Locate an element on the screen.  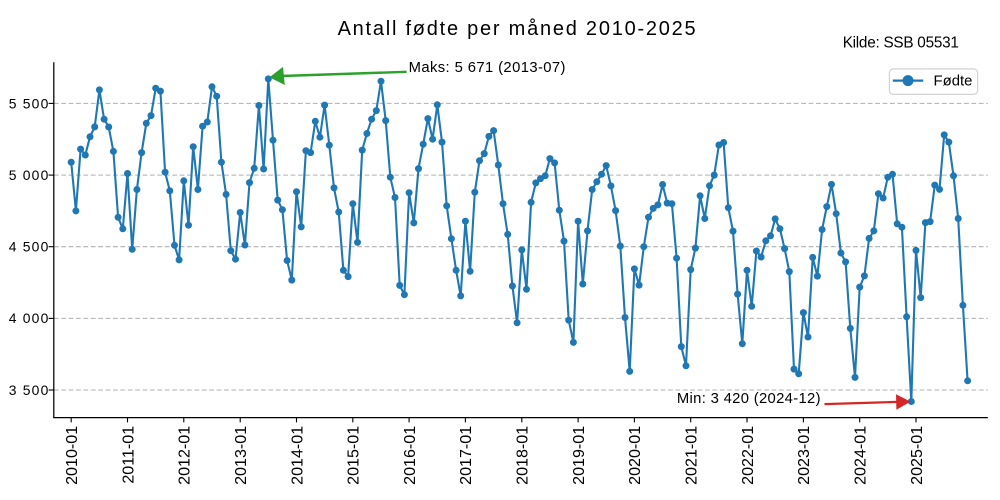
svg-text: 2017-01 is located at coordinates (466, 455).